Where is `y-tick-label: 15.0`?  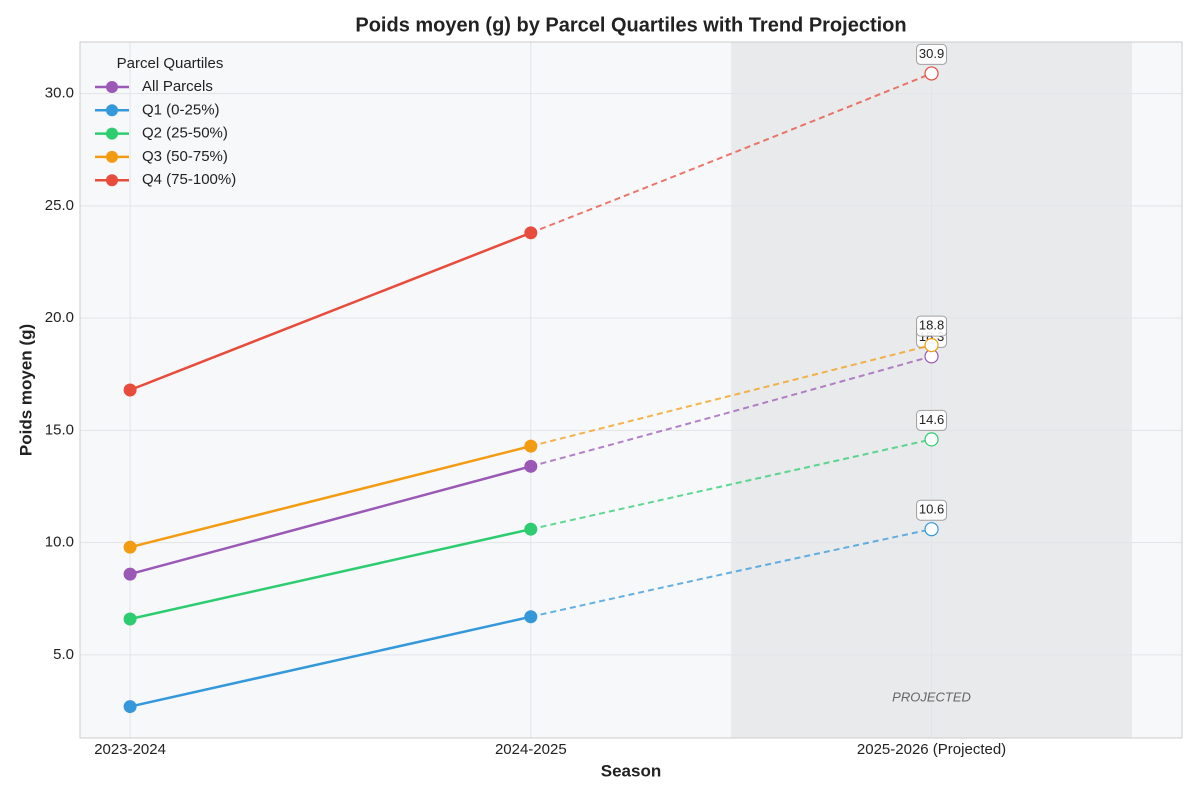 y-tick-label: 15.0 is located at coordinates (59, 429).